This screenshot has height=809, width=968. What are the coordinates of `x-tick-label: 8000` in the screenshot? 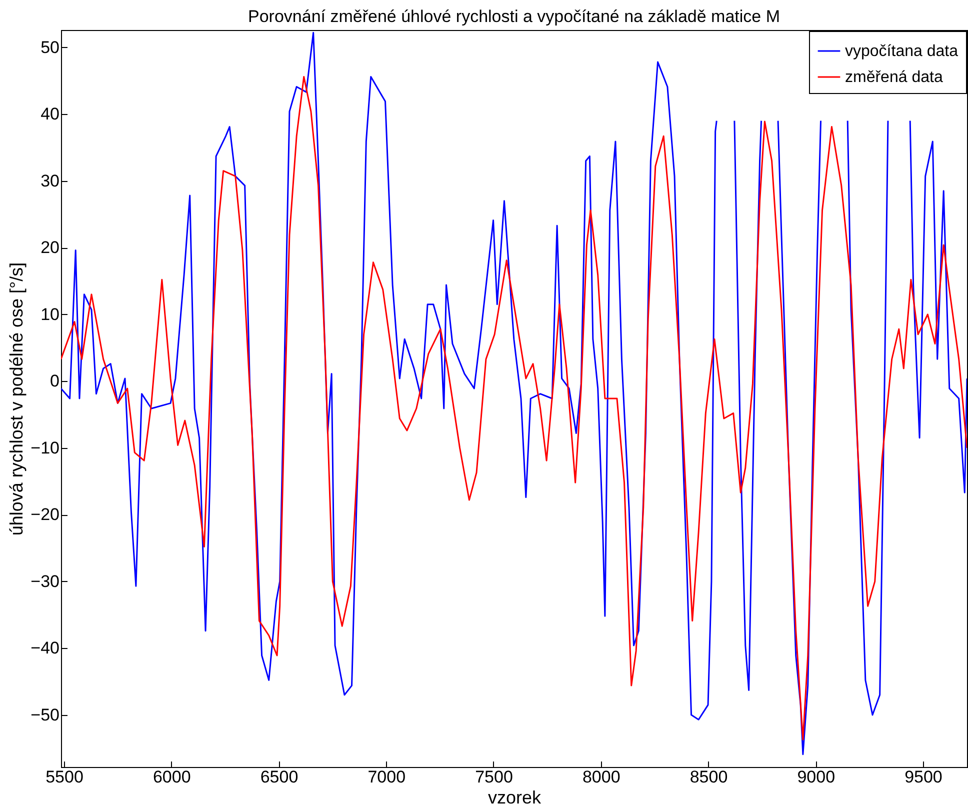 It's located at (601, 777).